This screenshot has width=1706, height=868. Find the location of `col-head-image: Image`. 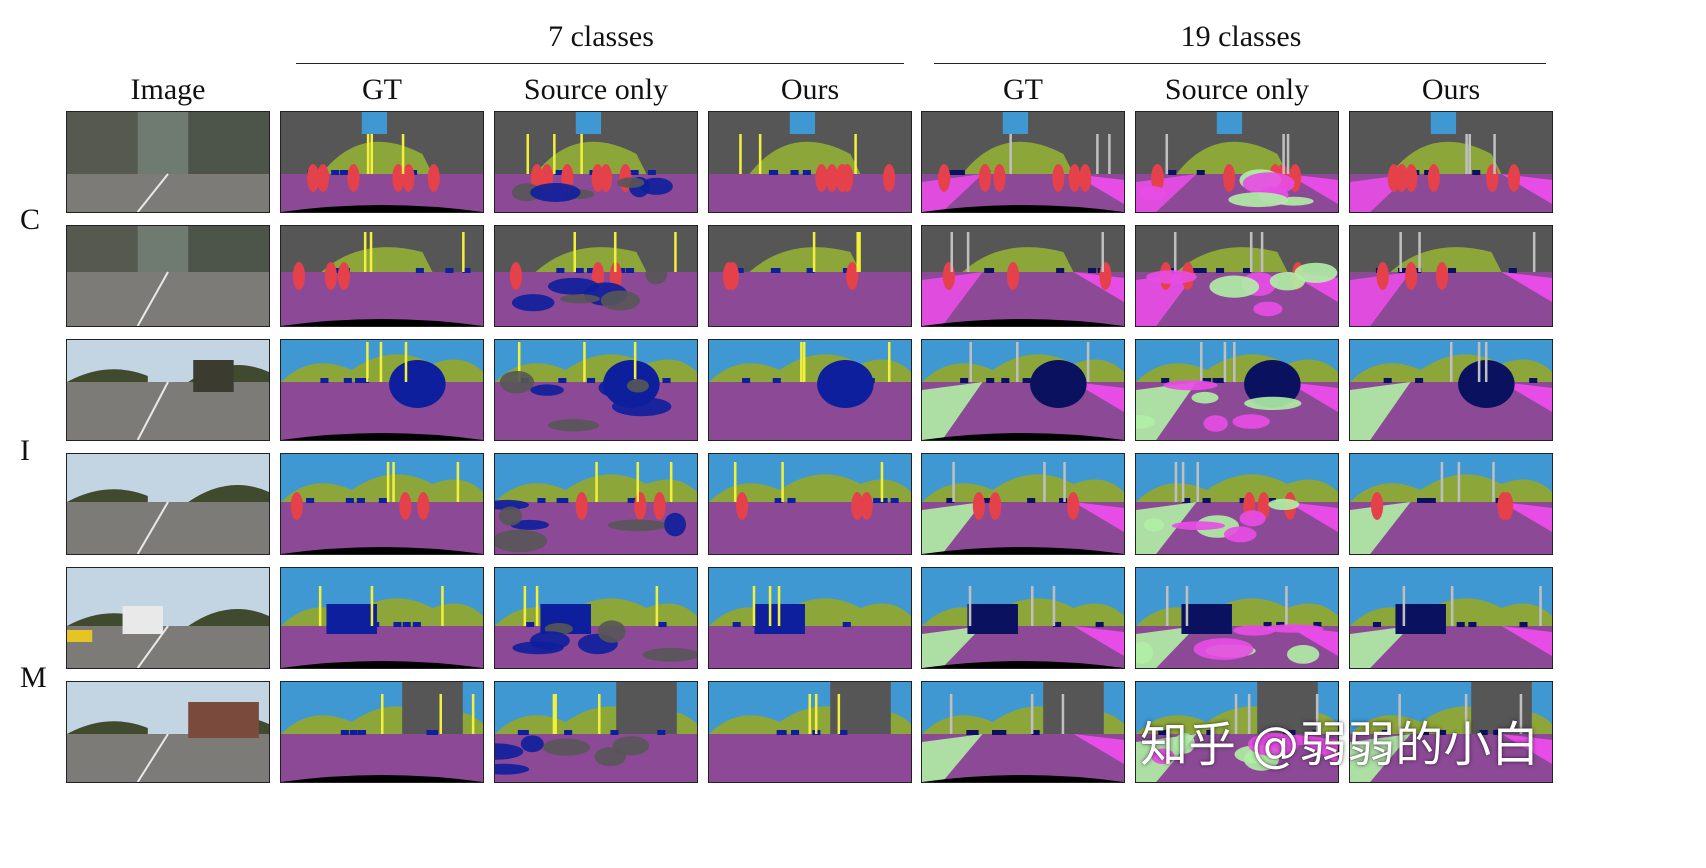

col-head-image: Image is located at coordinates (168, 89).